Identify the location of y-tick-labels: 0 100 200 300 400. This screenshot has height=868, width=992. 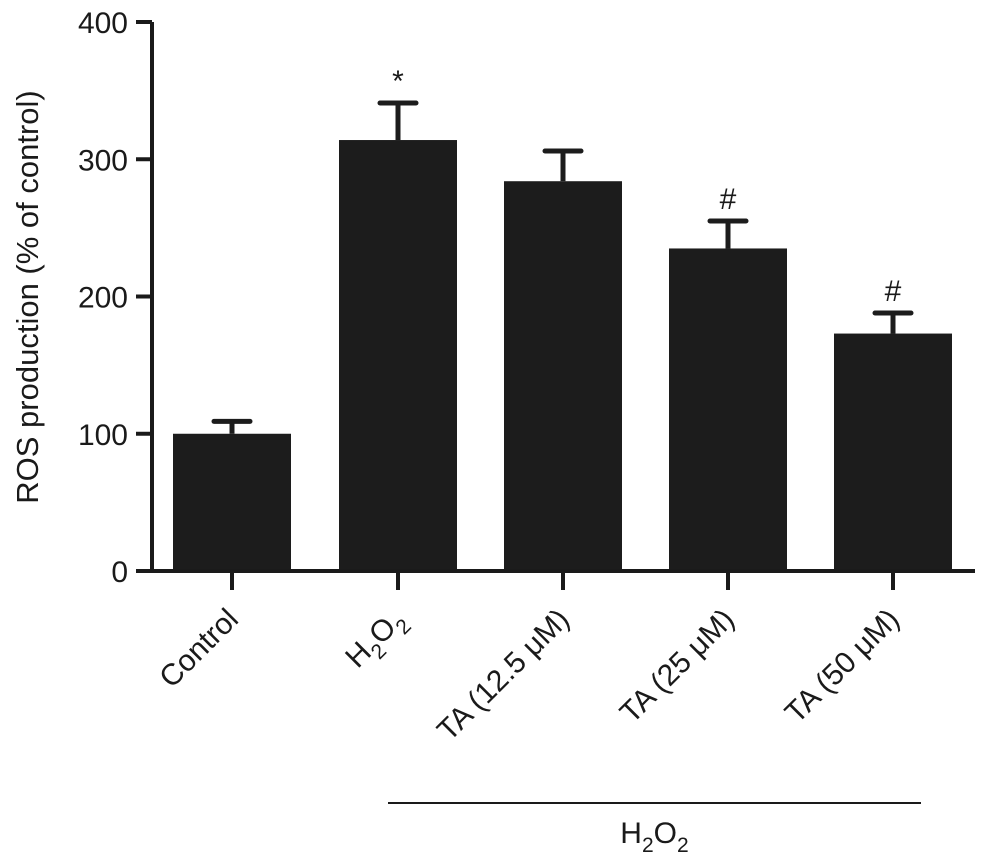
(103, 298).